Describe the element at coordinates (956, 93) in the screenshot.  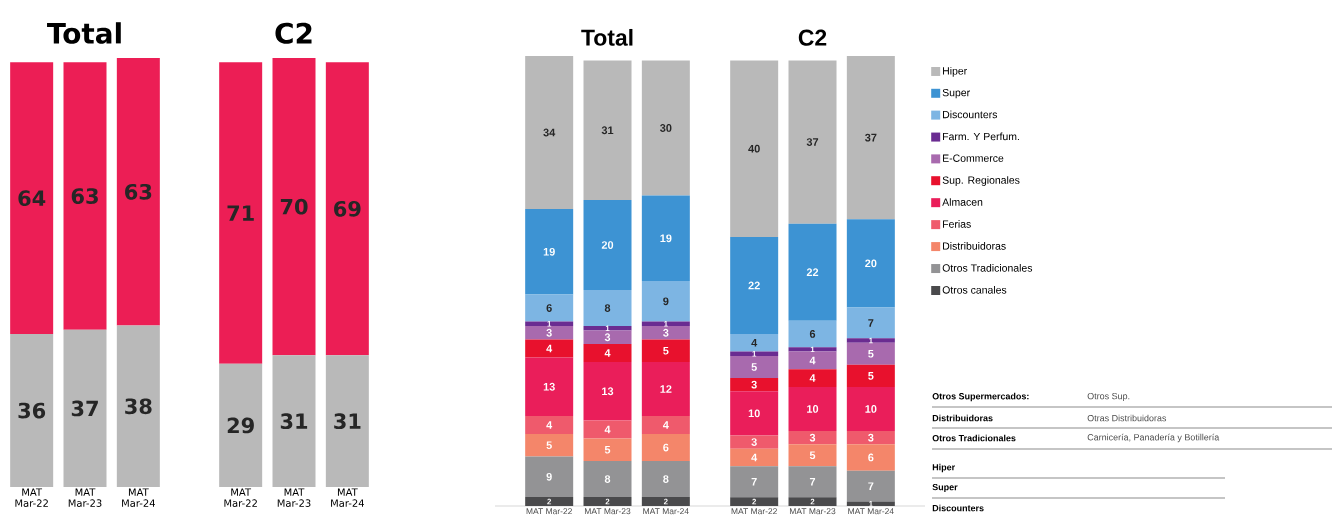
I see `legend-label: Super` at that location.